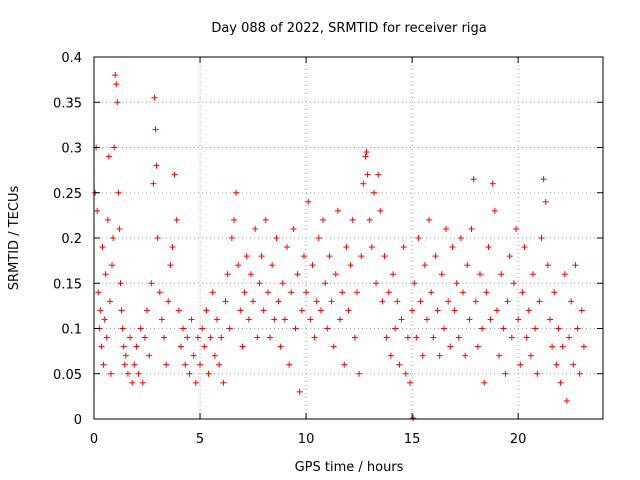  I want to click on y-axis-label: SRMTID / TECUs, so click(14, 238).